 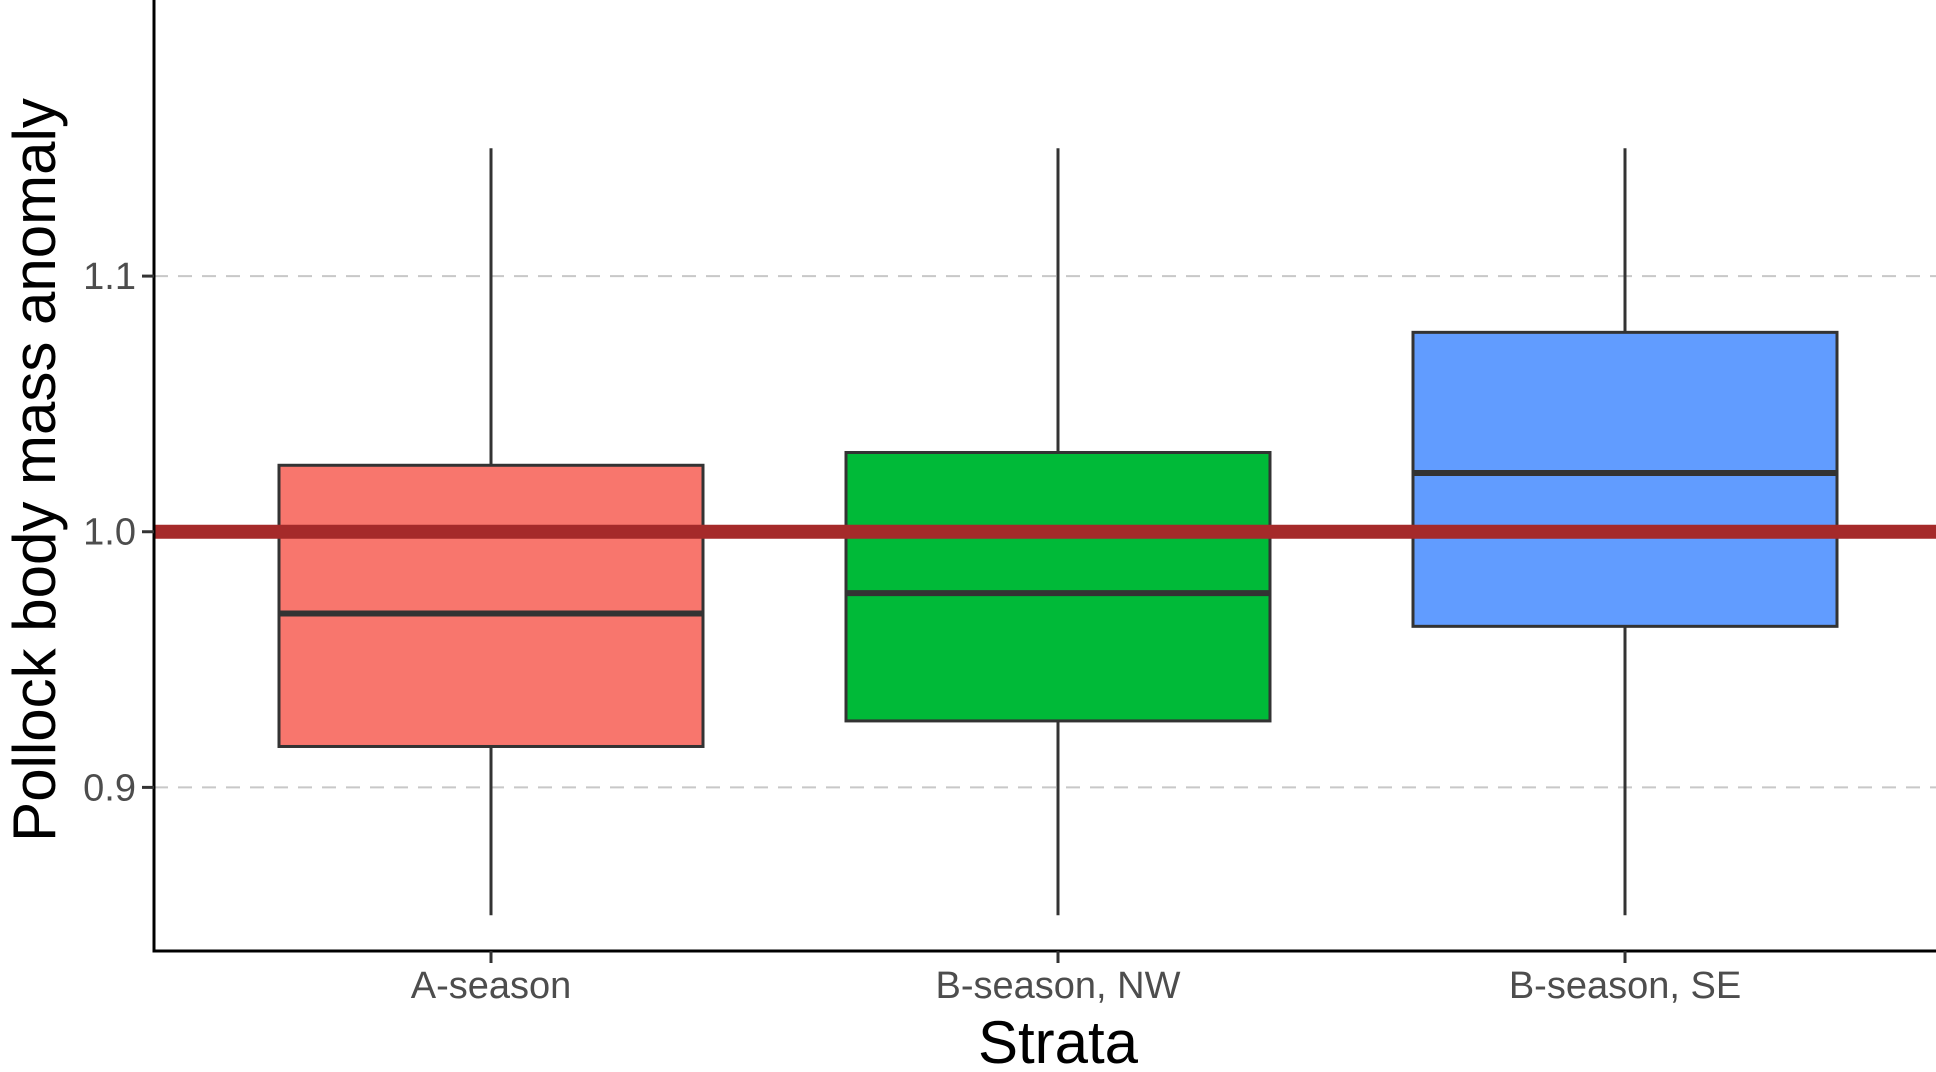 I want to click on x-tick-label: A-season, so click(x=491, y=986).